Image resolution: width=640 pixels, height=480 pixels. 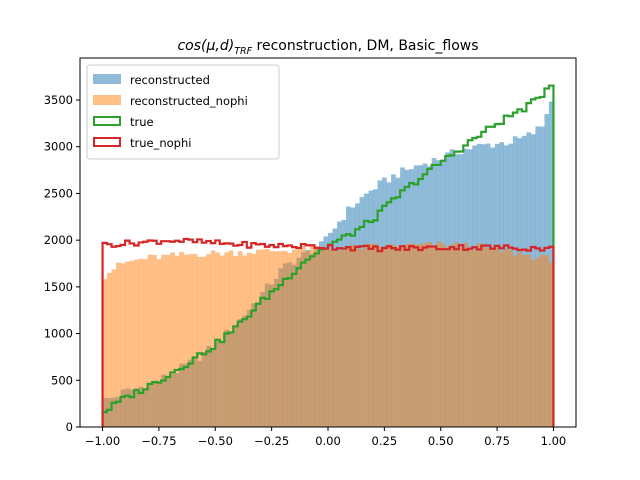 What do you see at coordinates (215, 441) in the screenshot?
I see `x-tick-label: −0.50` at bounding box center [215, 441].